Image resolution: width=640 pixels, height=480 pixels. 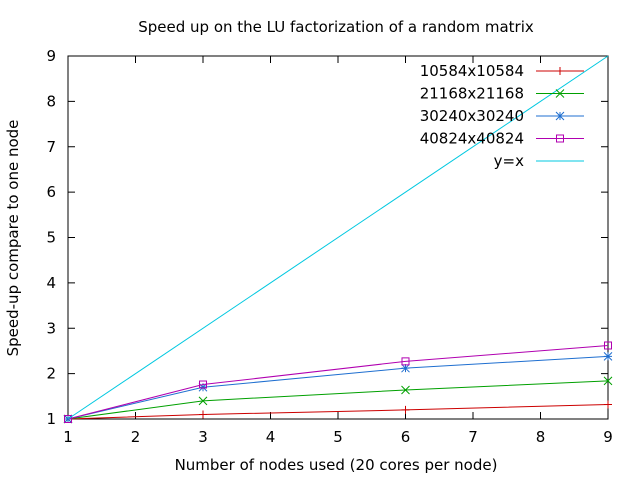 I want to click on x-tick-label: 4, so click(x=271, y=437).